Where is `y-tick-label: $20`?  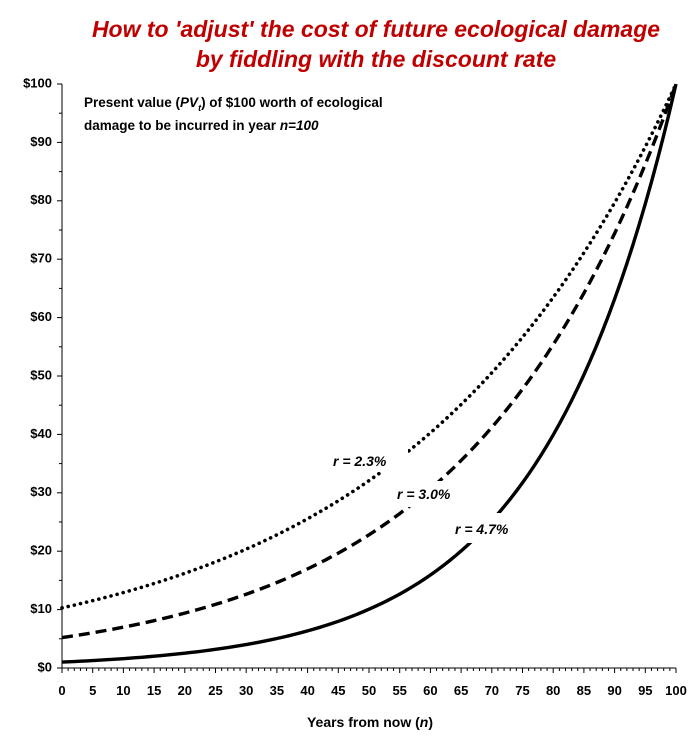
y-tick-label: $20 is located at coordinates (41, 550).